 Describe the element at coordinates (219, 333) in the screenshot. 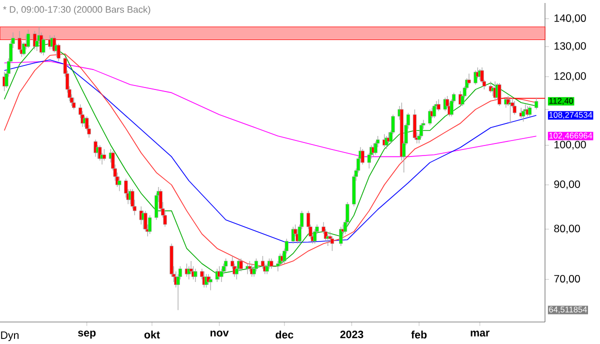

I see `x-tick-label: nov` at that location.